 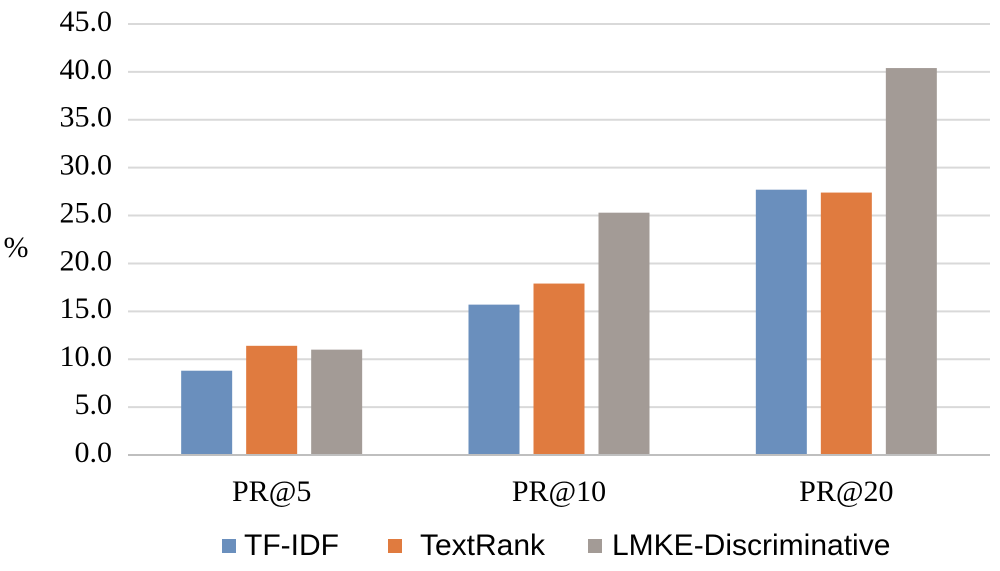 What do you see at coordinates (94, 452) in the screenshot?
I see `y-tick-label: 0.0` at bounding box center [94, 452].